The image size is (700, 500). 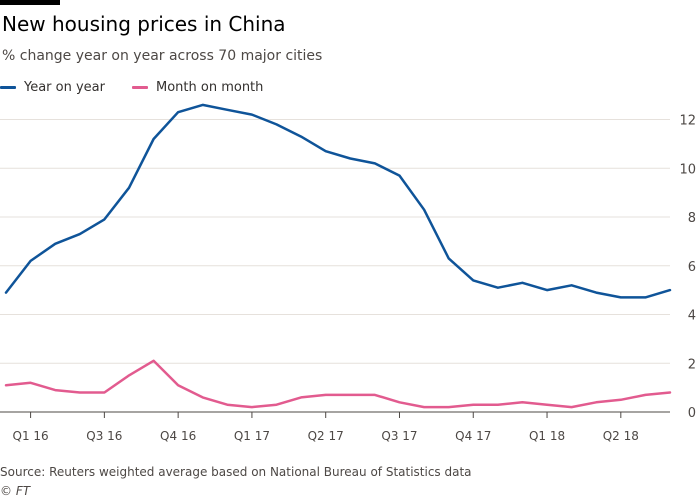 What do you see at coordinates (15, 491) in the screenshot?
I see `credit: © FT` at bounding box center [15, 491].